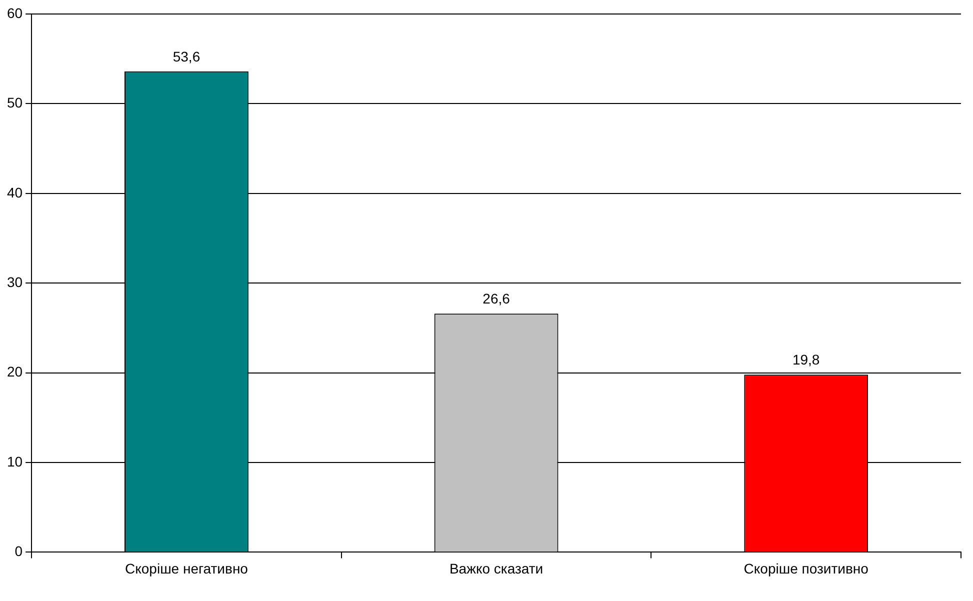 The height and width of the screenshot is (601, 973). I want to click on y-tick-label: 10, so click(14, 461).